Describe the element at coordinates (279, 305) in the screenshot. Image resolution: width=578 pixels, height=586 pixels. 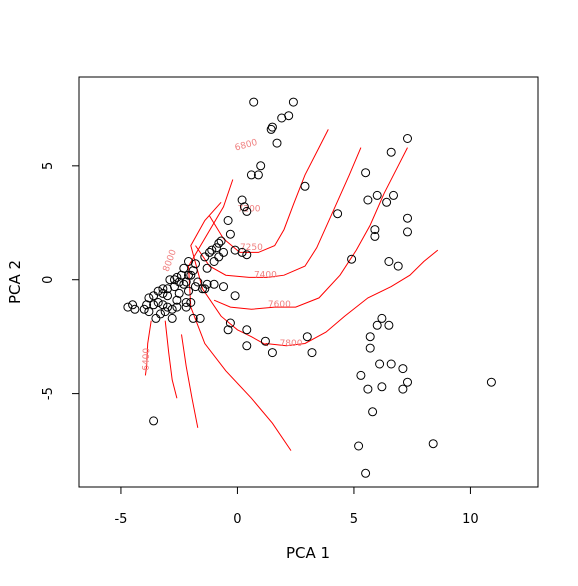
I see `contour-label-7600: 7600` at that location.